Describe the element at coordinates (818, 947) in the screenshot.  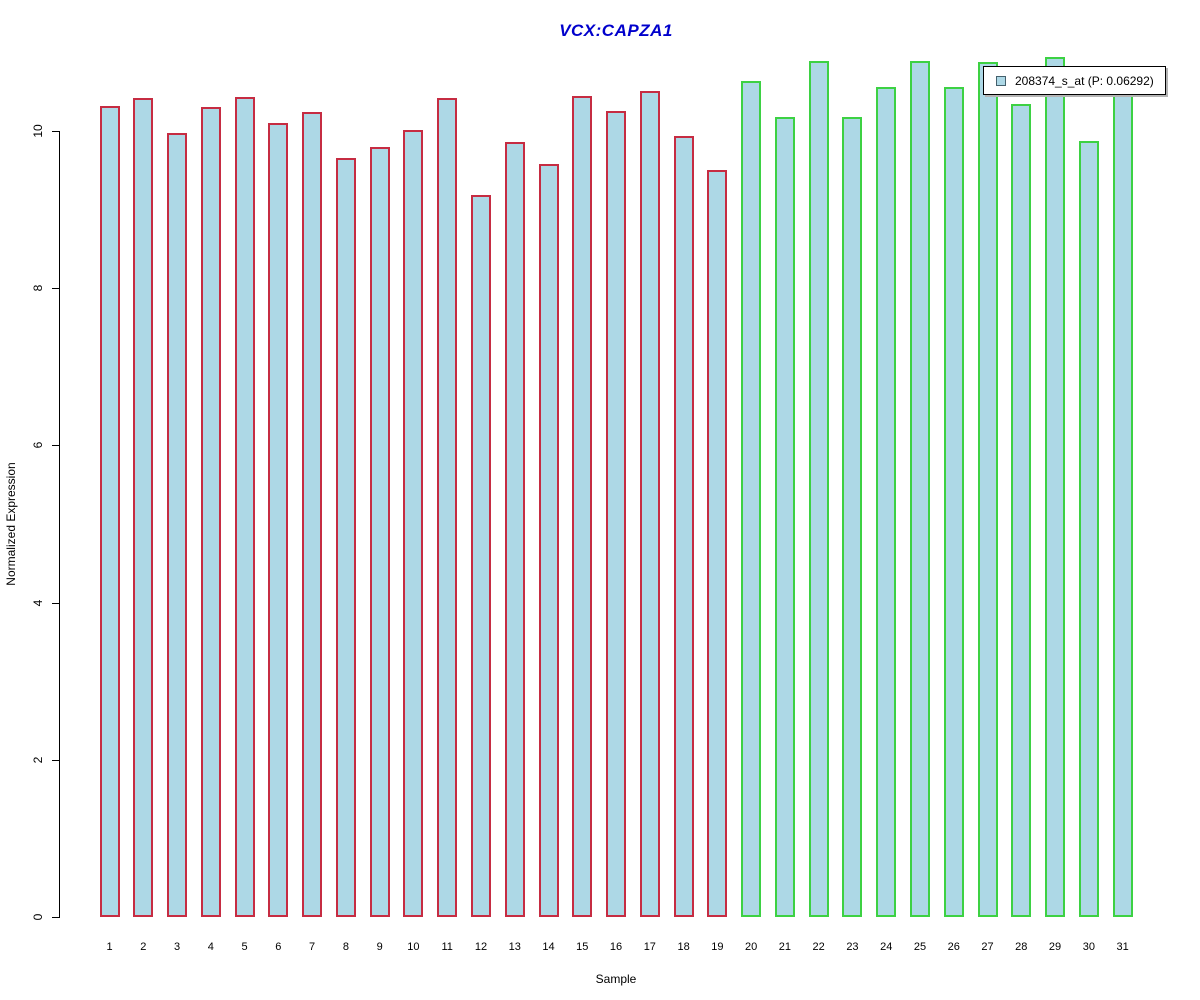
I see `x-tick-label-22: 22` at that location.